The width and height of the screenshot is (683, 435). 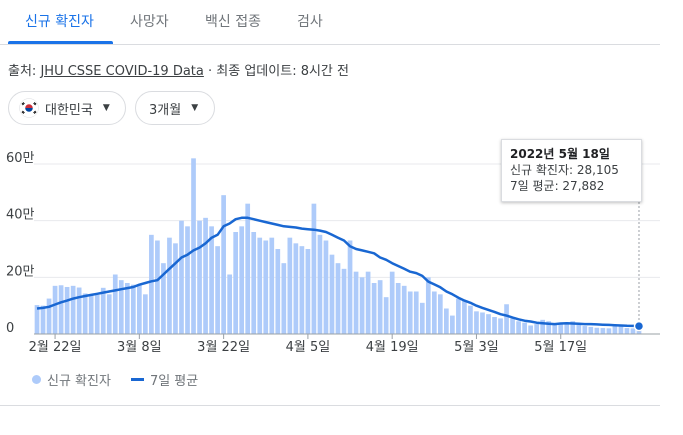 I want to click on x-tick-label: 4월 19일, so click(x=392, y=347).